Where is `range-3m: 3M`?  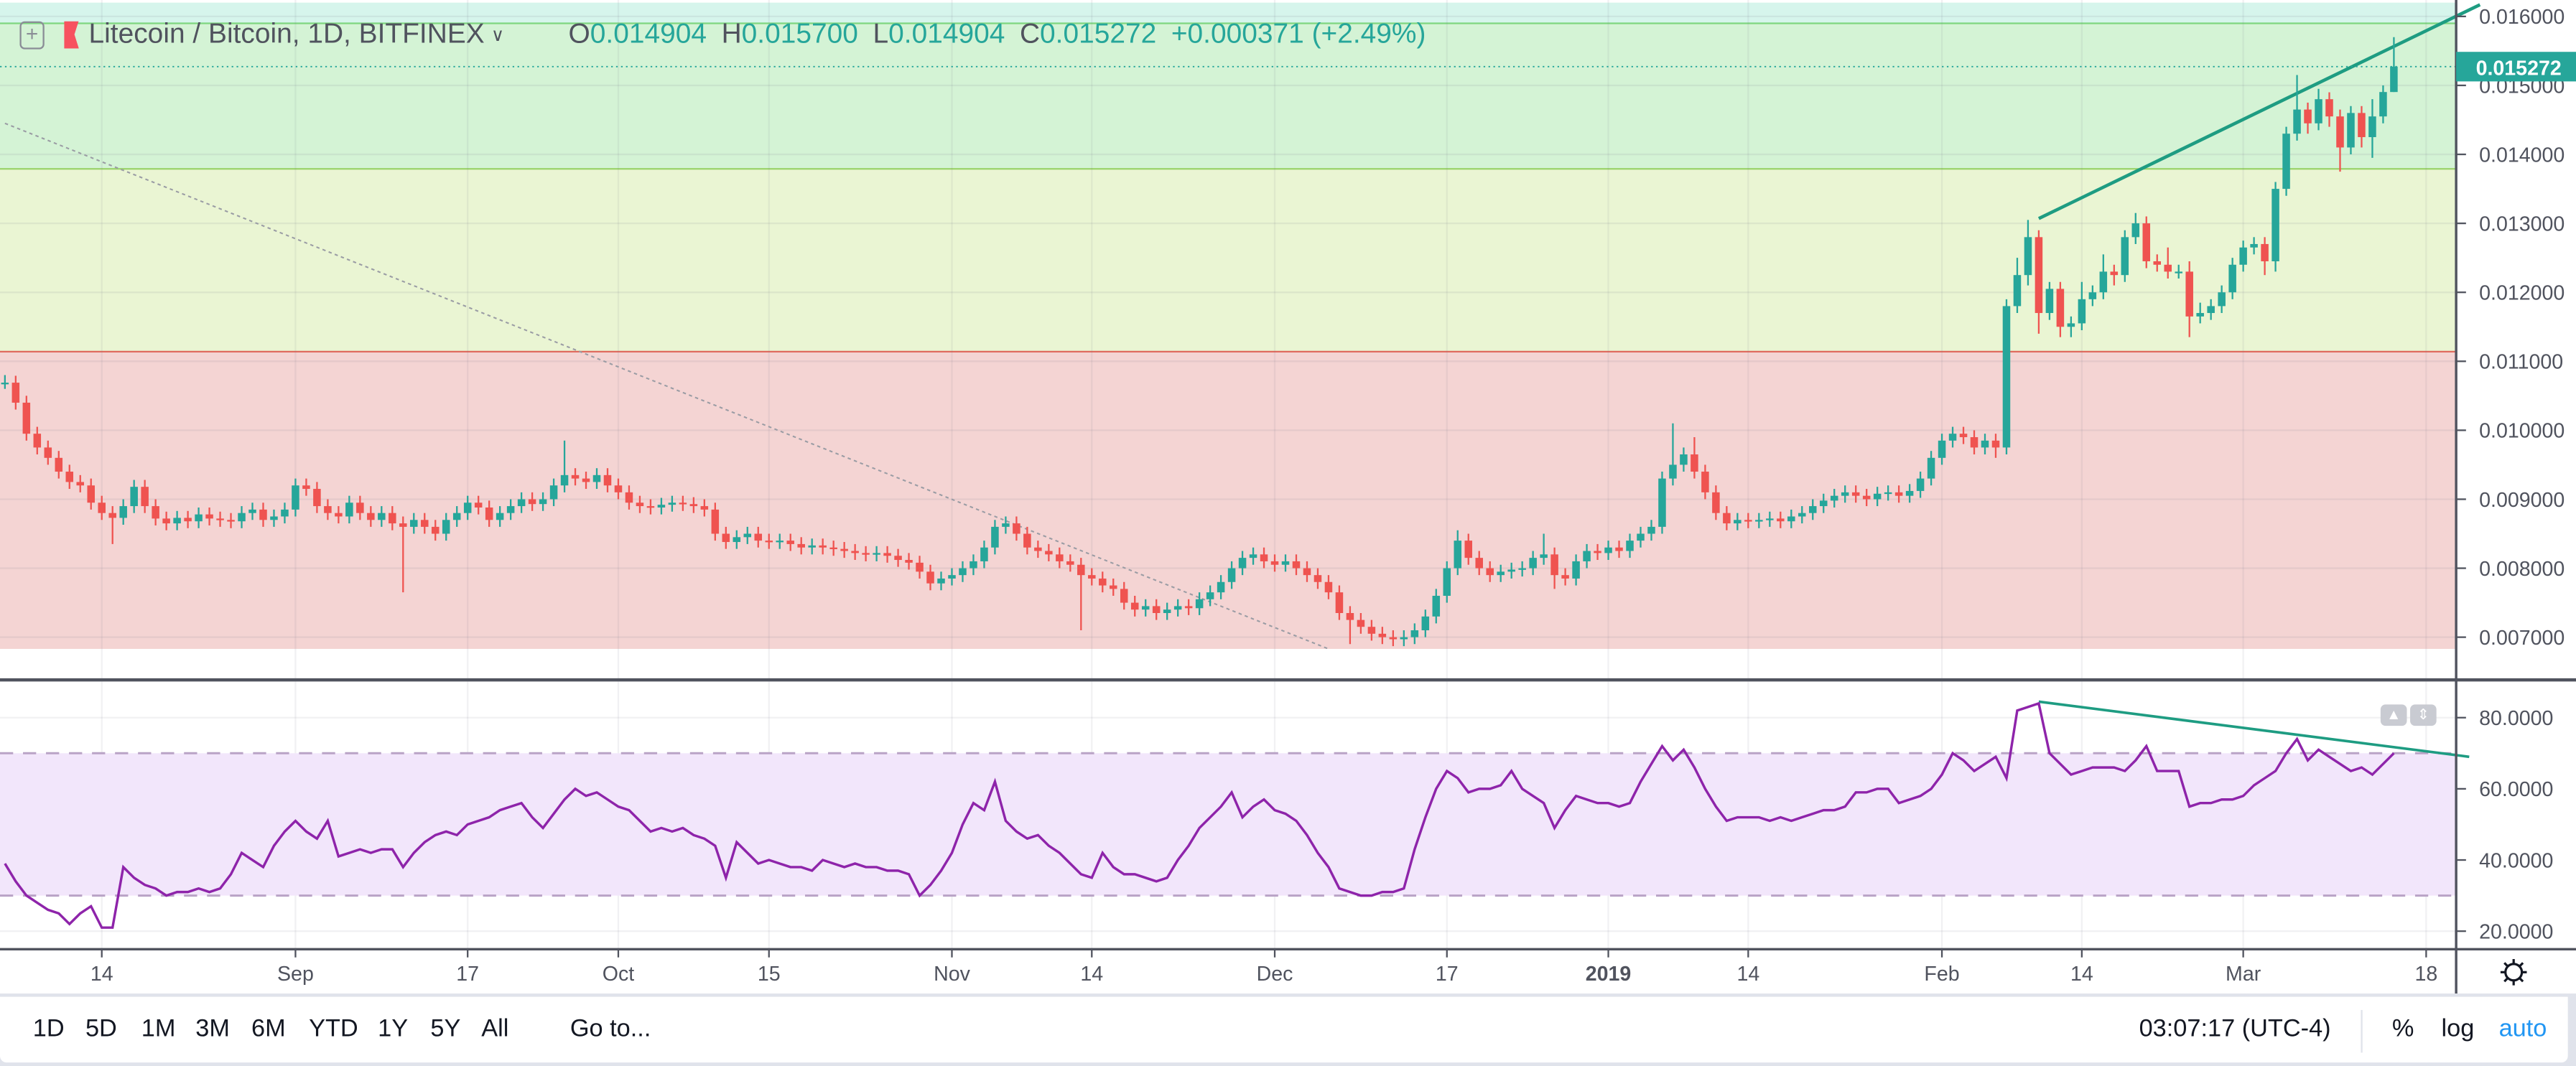 range-3m: 3M is located at coordinates (213, 1028).